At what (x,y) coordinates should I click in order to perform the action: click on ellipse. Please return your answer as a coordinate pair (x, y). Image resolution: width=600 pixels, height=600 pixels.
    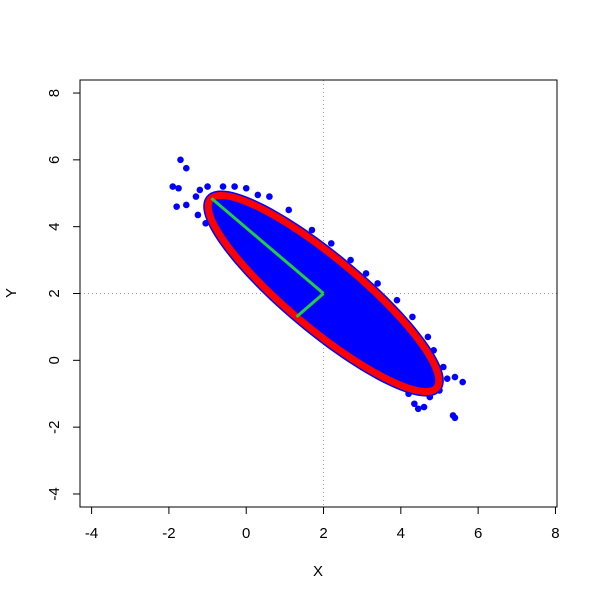
    Looking at the image, I should click on (323, 293).